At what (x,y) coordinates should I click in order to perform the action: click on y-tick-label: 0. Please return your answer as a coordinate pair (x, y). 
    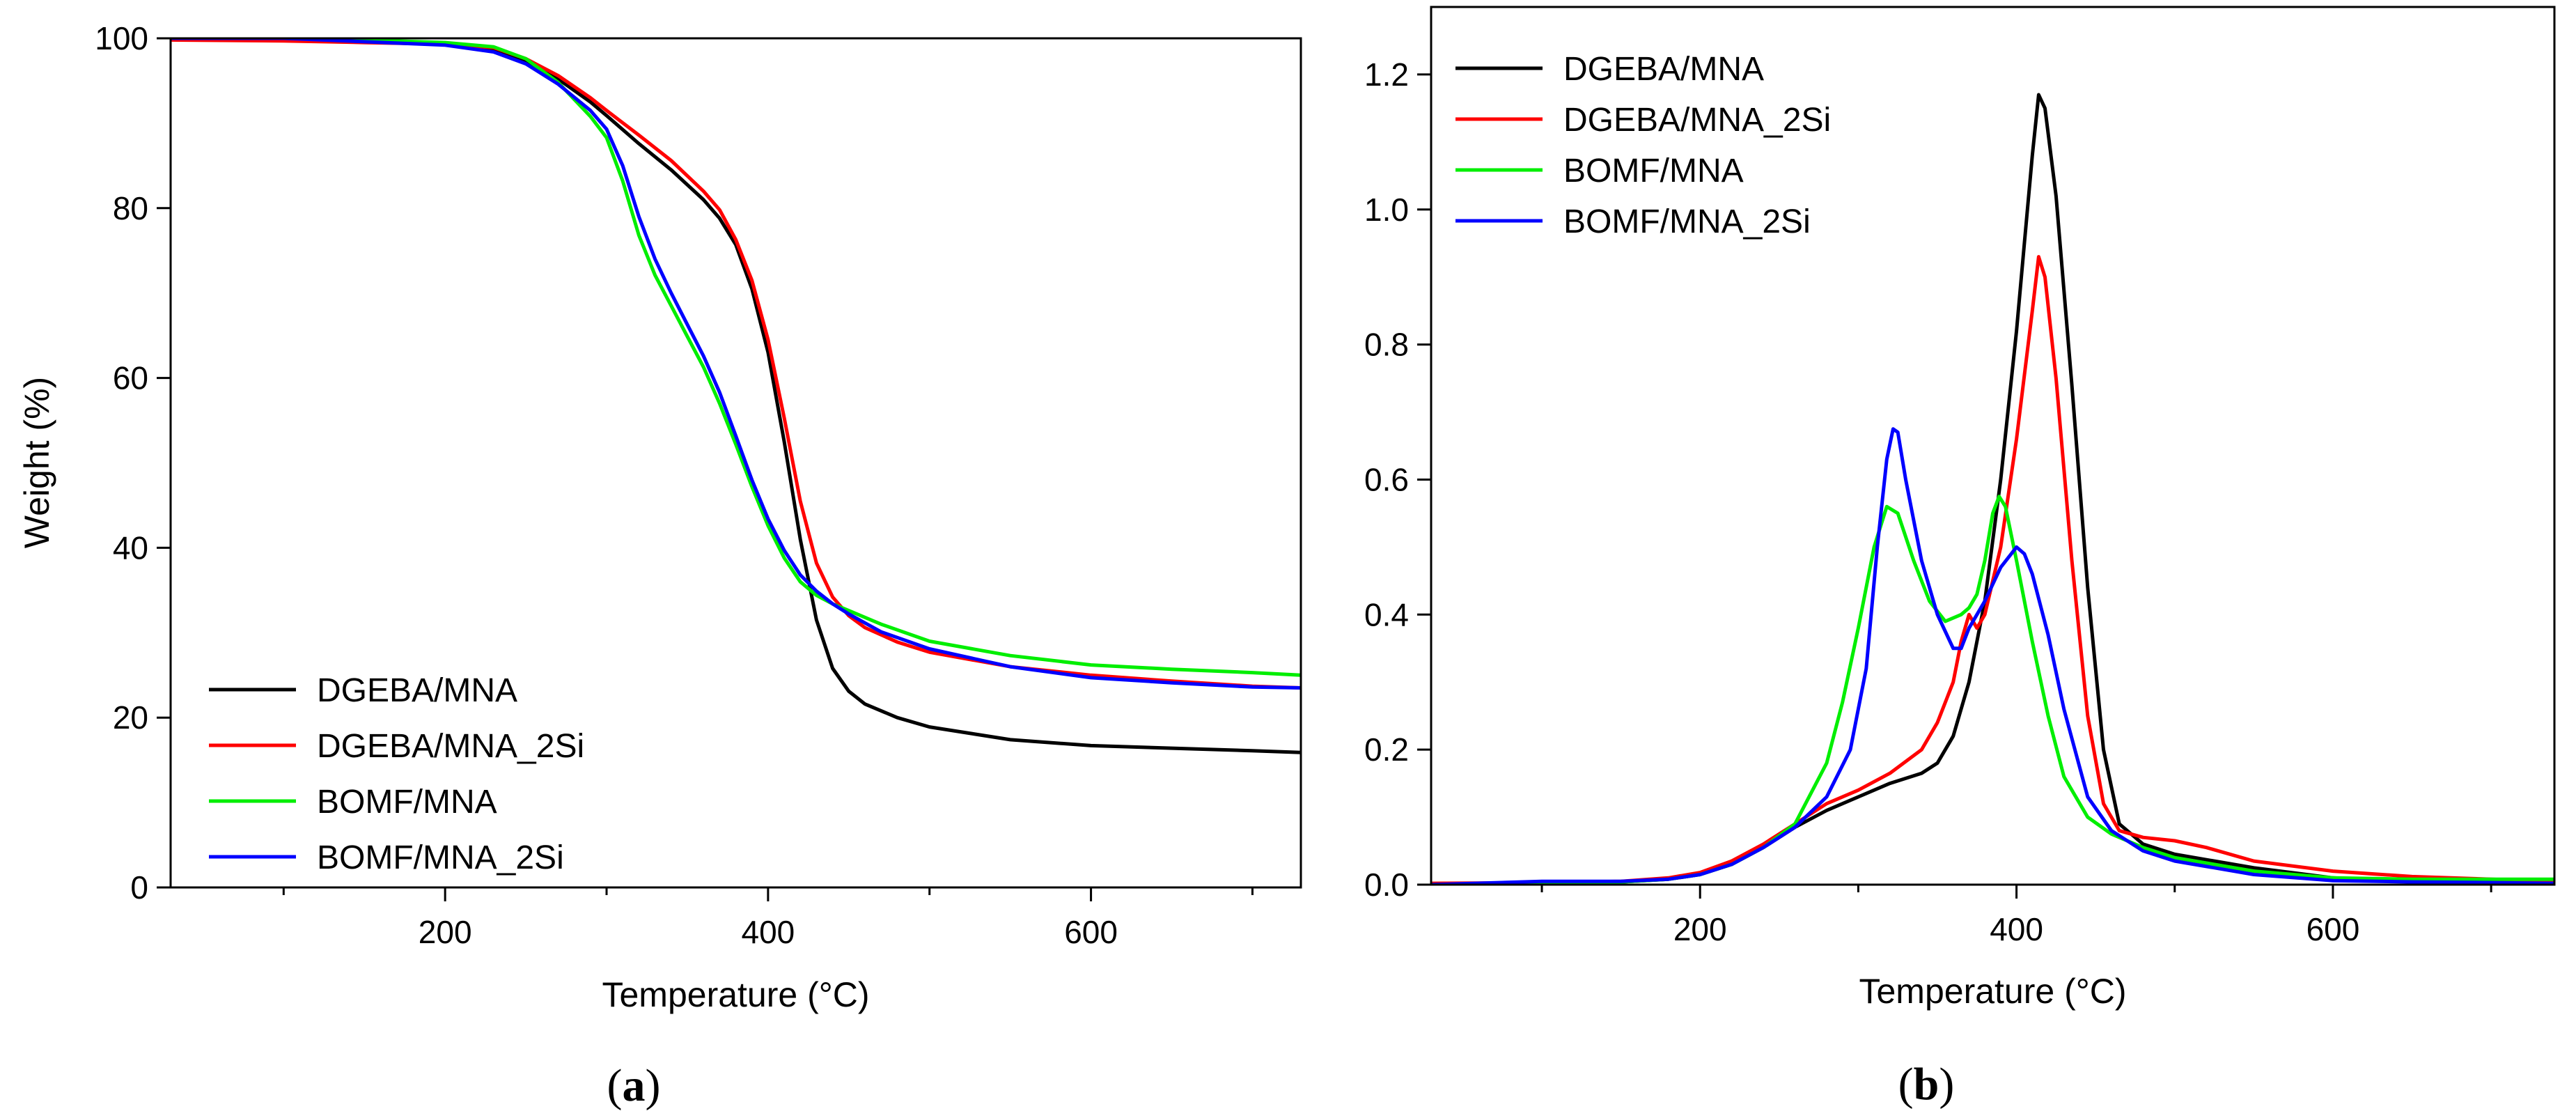
    Looking at the image, I should click on (139, 887).